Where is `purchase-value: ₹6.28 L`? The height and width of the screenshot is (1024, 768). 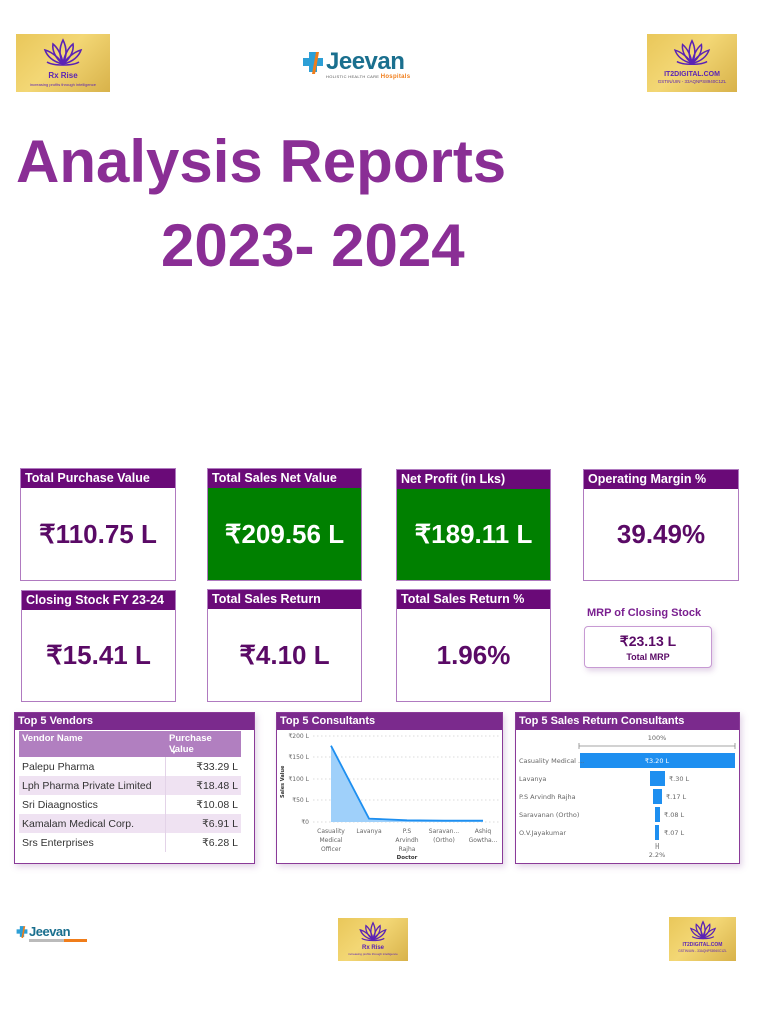
purchase-value: ₹6.28 L is located at coordinates (202, 842).